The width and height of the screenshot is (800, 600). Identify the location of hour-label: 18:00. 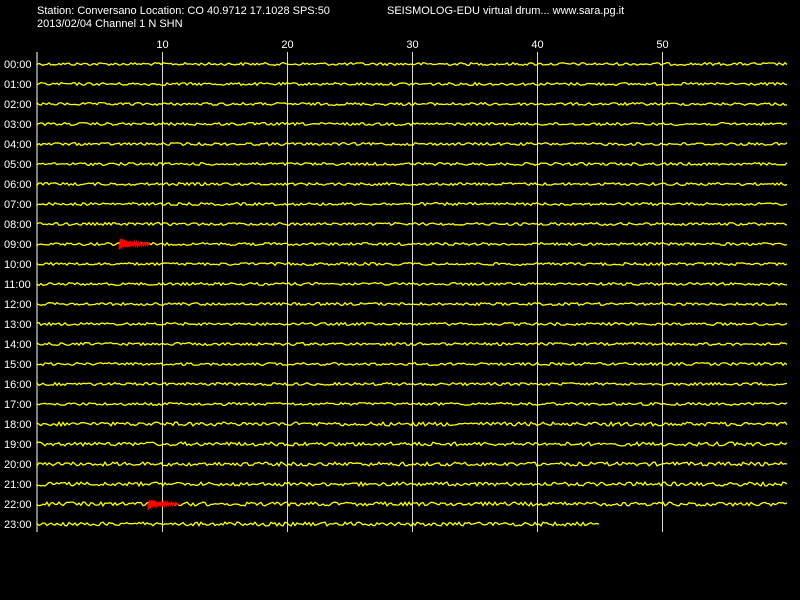
(18, 425).